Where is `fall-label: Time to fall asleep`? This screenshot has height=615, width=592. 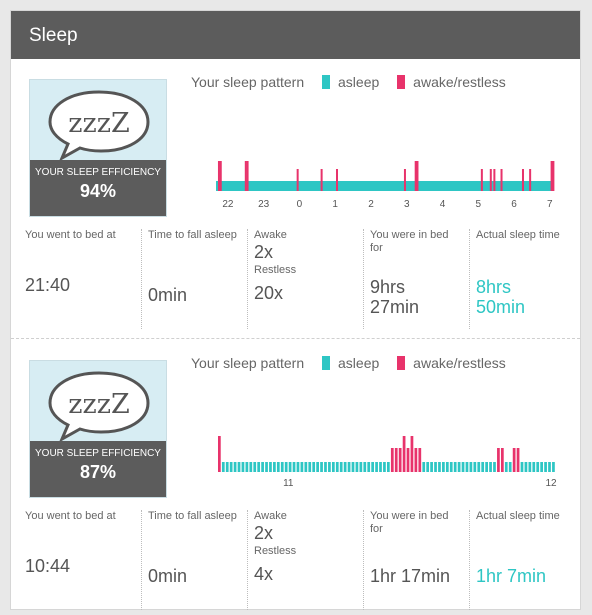 fall-label: Time to fall asleep is located at coordinates (192, 516).